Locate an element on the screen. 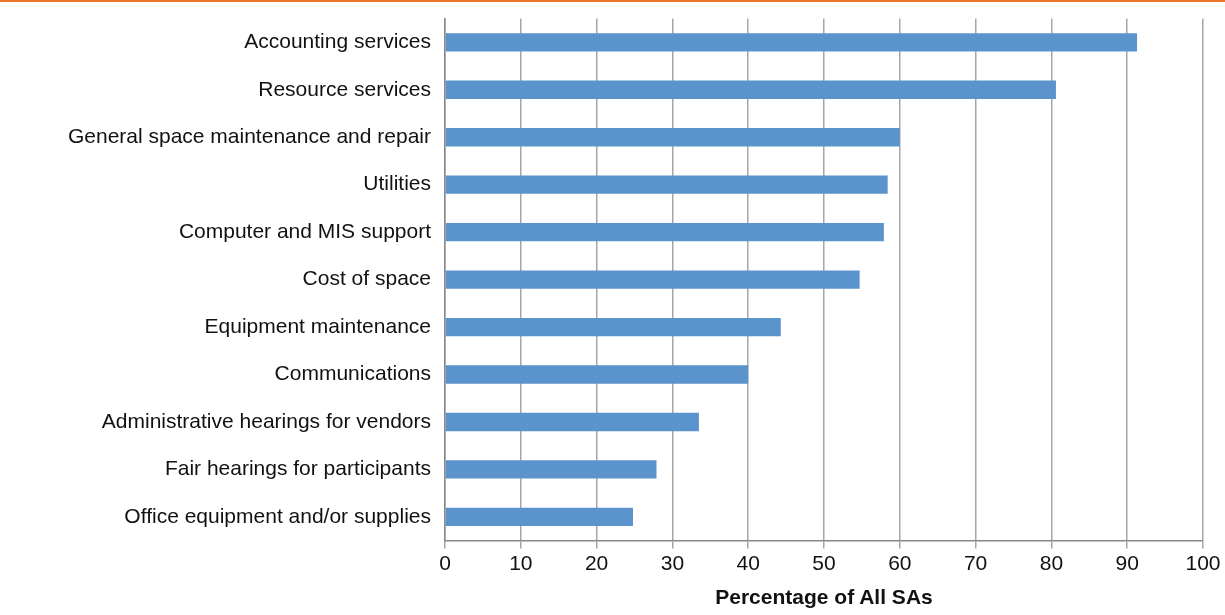 Image resolution: width=1225 pixels, height=615 pixels. x-tick-label: 30 is located at coordinates (672, 562).